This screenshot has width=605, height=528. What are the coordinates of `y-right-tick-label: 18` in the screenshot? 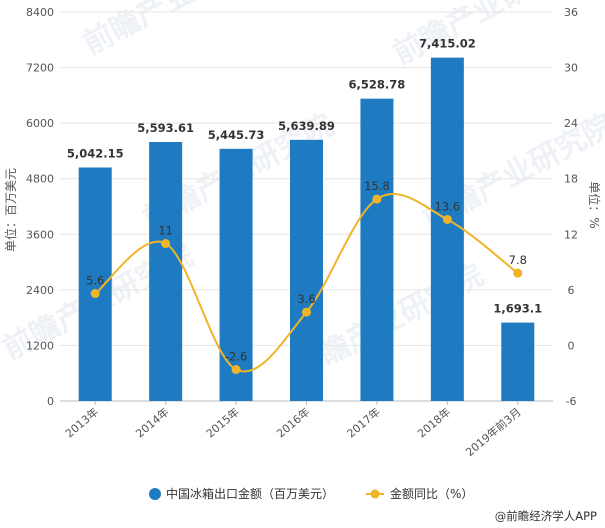 It's located at (571, 179).